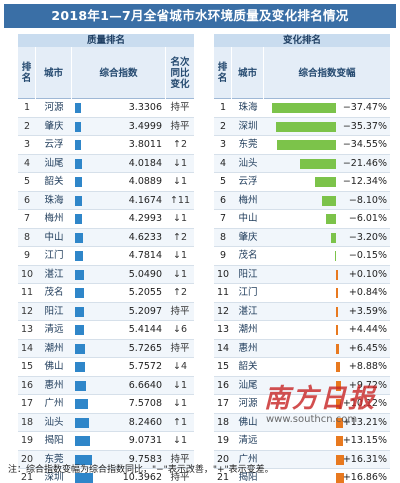  I want to click on table-row: 1 河源 3.3306 持平, so click(106, 108).